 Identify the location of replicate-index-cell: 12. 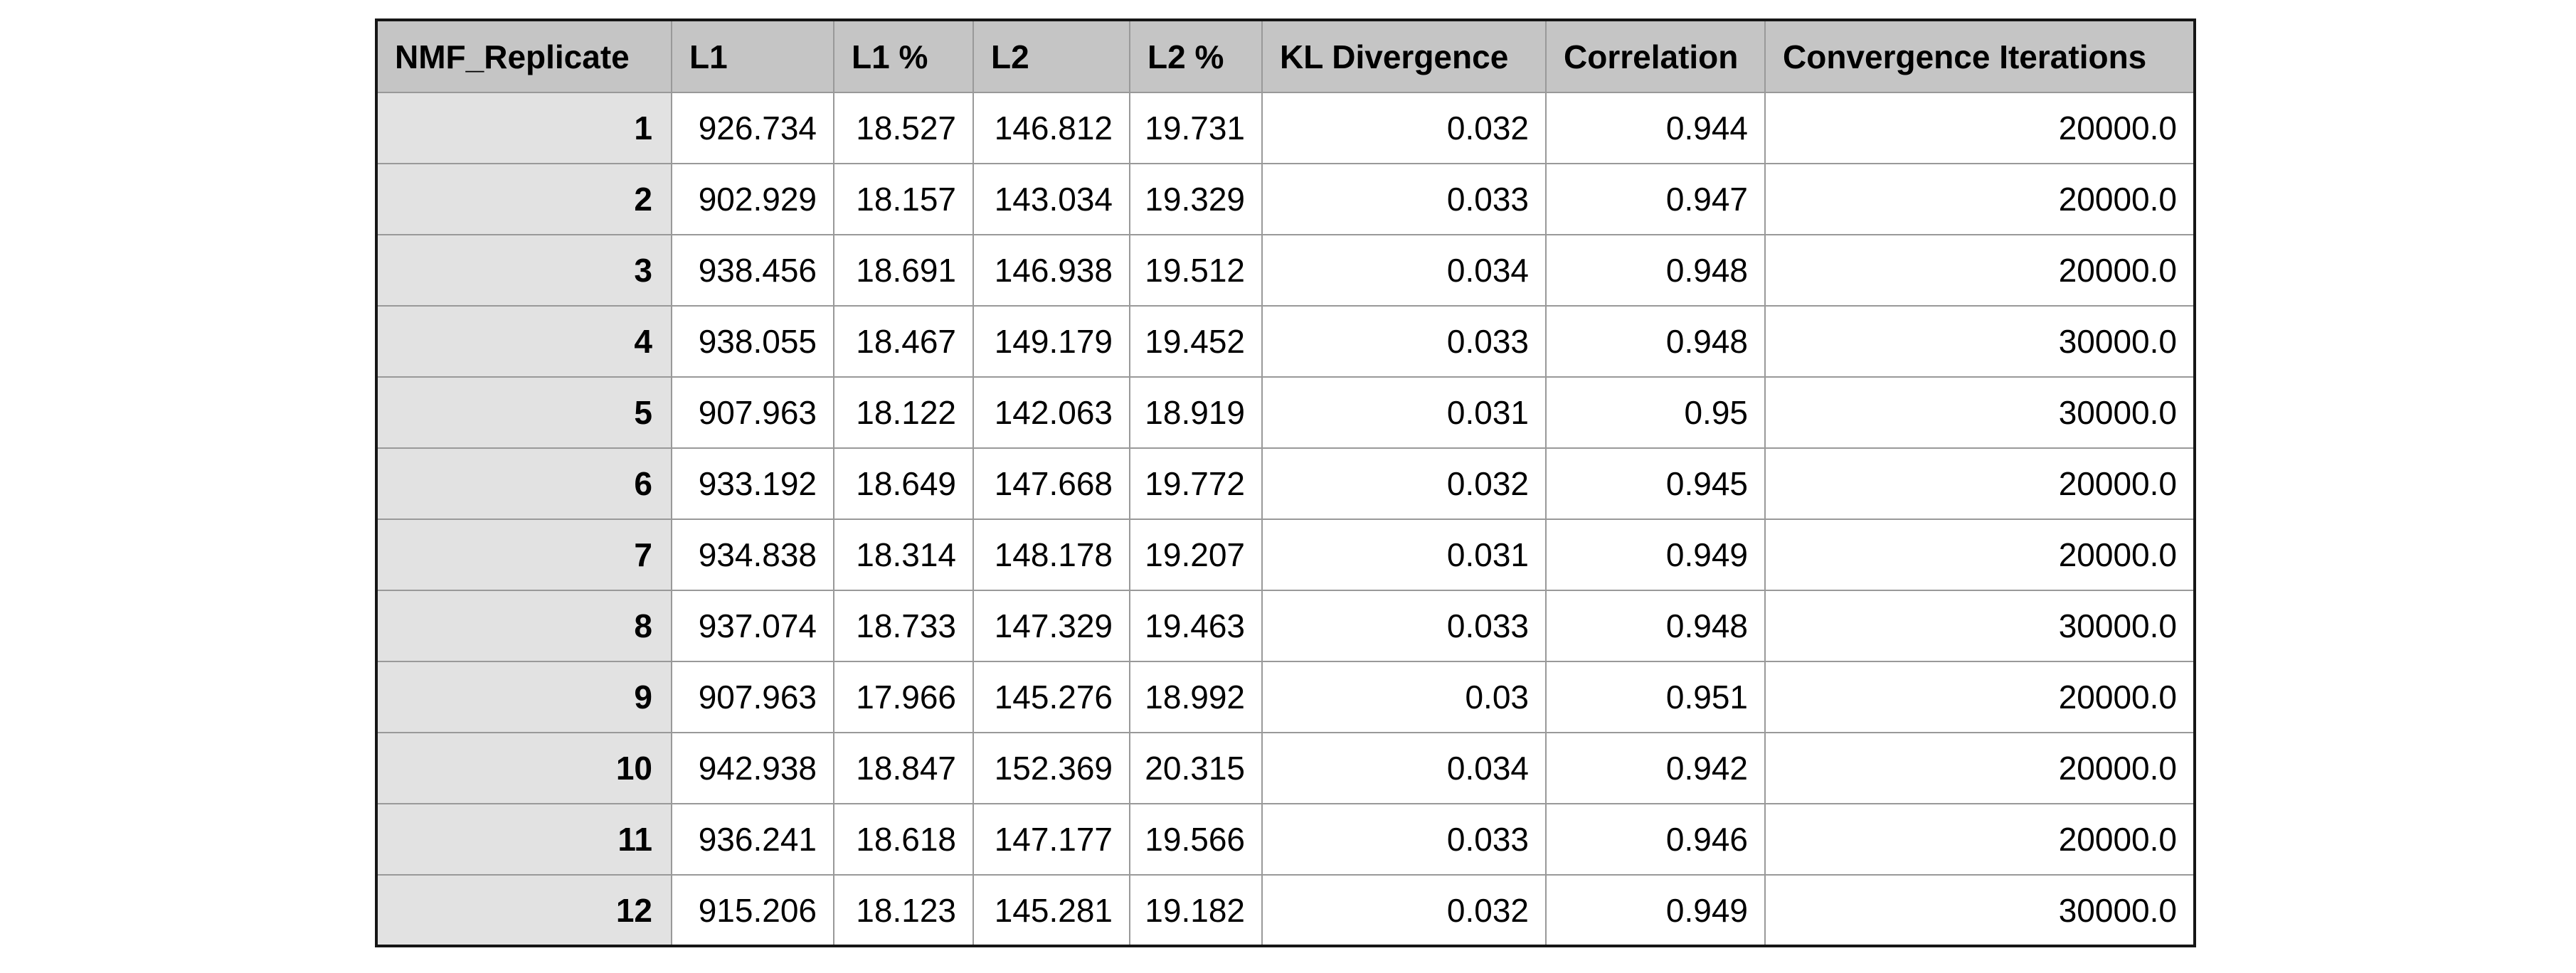
(524, 911).